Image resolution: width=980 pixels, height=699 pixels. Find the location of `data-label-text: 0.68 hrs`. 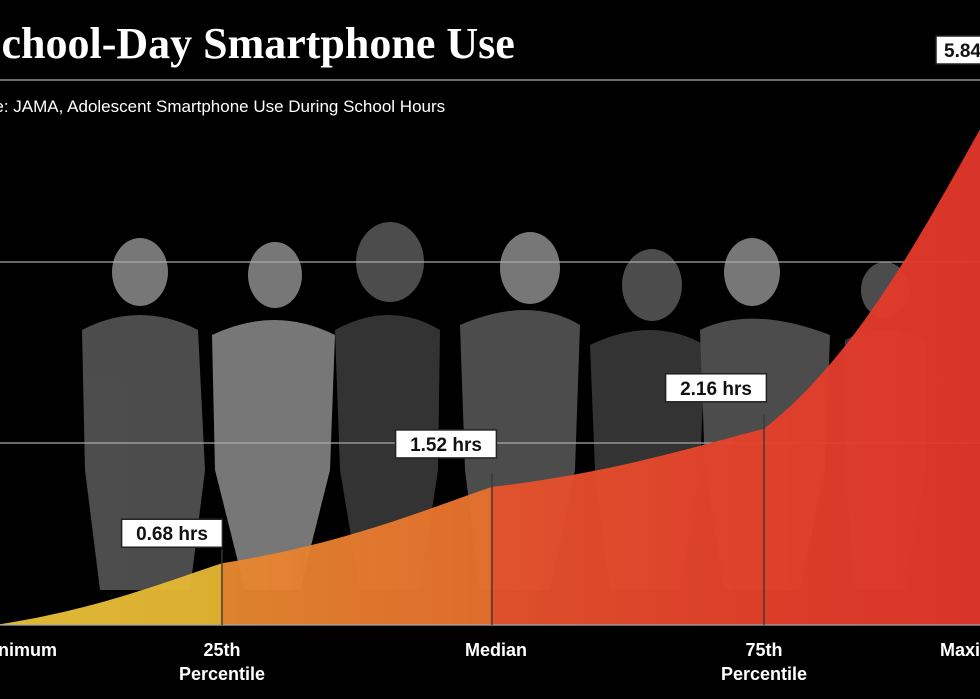

data-label-text: 0.68 hrs is located at coordinates (172, 534).